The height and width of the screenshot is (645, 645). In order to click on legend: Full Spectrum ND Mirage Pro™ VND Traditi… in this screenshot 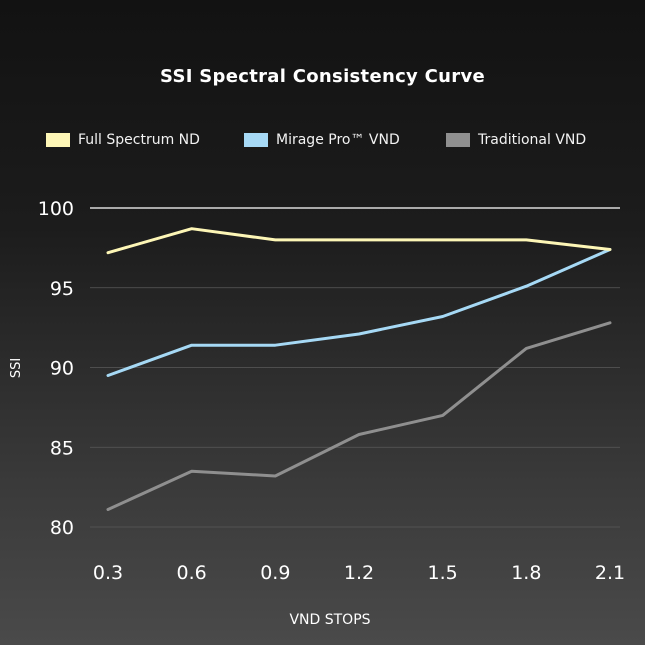, I will do `click(322, 142)`.